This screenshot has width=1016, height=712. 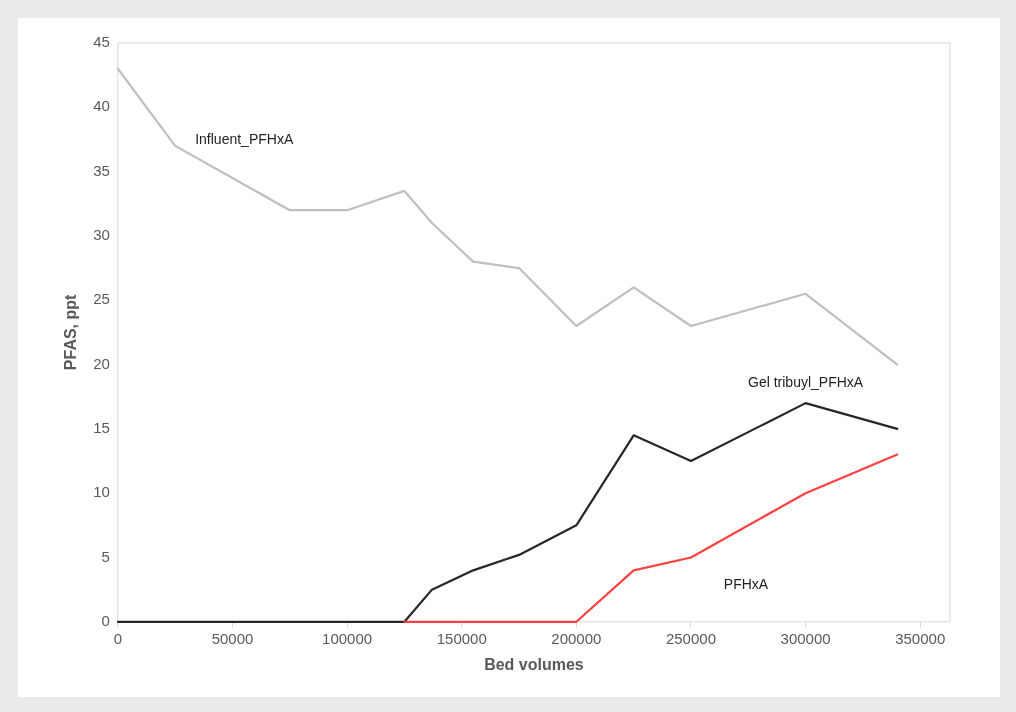 I want to click on y-tick-label: 45, so click(x=101, y=42).